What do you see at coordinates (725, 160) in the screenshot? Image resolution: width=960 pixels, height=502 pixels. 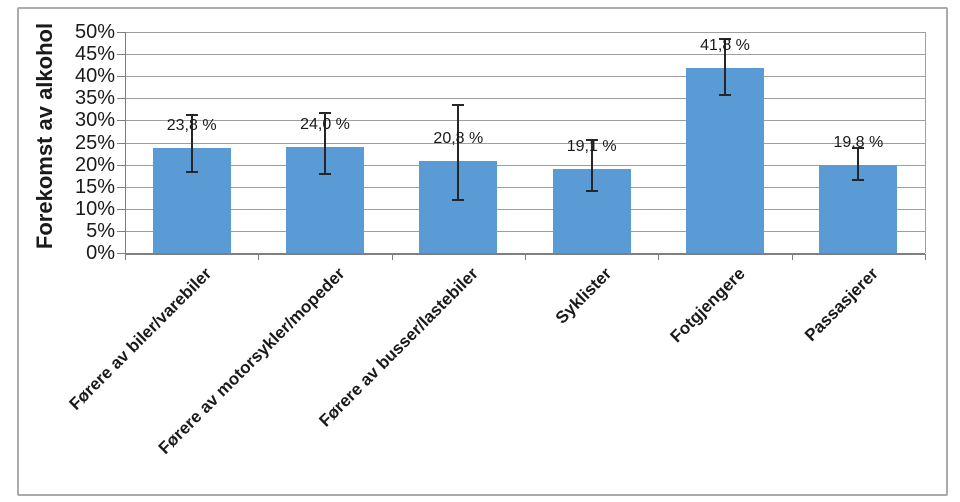 I see `bar-fotgjengere` at bounding box center [725, 160].